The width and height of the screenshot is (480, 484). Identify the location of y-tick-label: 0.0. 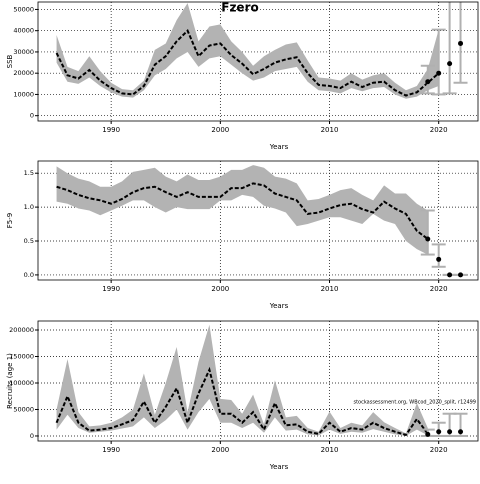
(29, 275).